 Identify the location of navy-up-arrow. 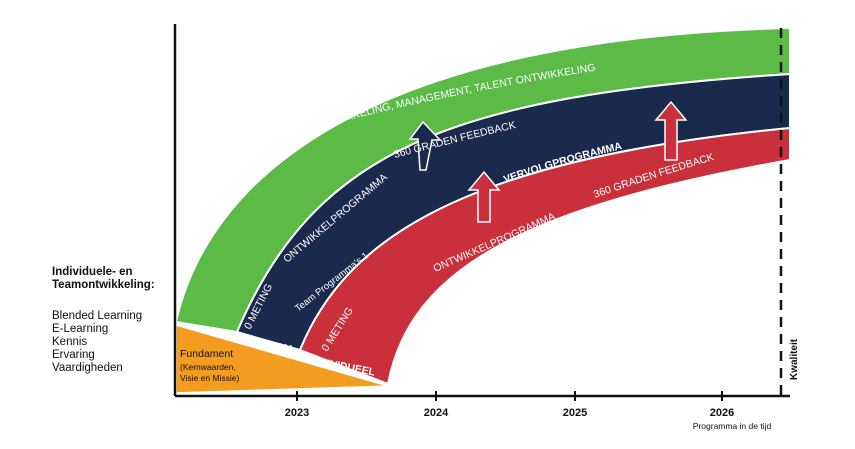
(425, 145).